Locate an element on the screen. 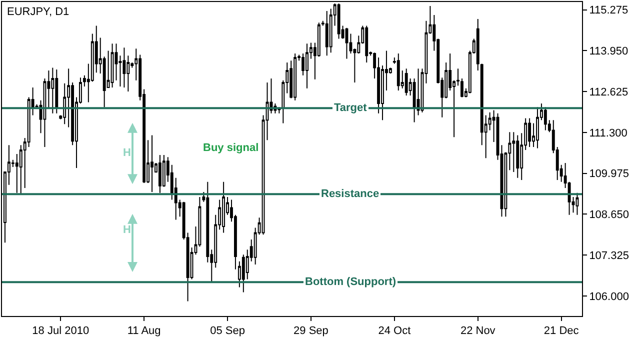 The image size is (644, 340). y-tick-label: 112.625 is located at coordinates (608, 92).